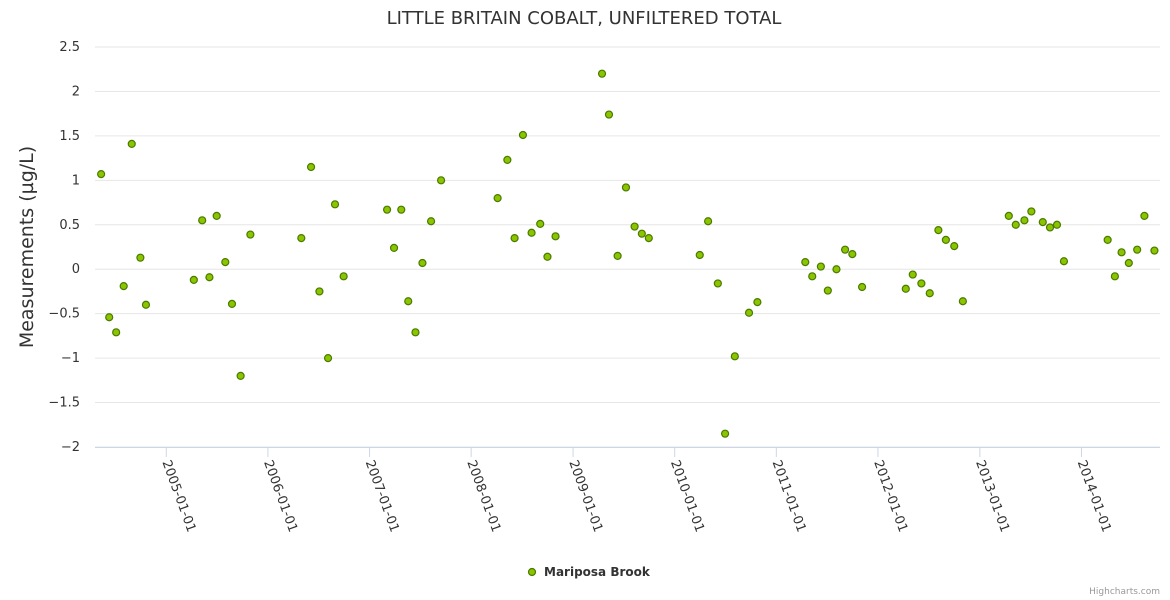 This screenshot has height=600, width=1170. What do you see at coordinates (76, 180) in the screenshot?
I see `y-tick-label: 1` at bounding box center [76, 180].